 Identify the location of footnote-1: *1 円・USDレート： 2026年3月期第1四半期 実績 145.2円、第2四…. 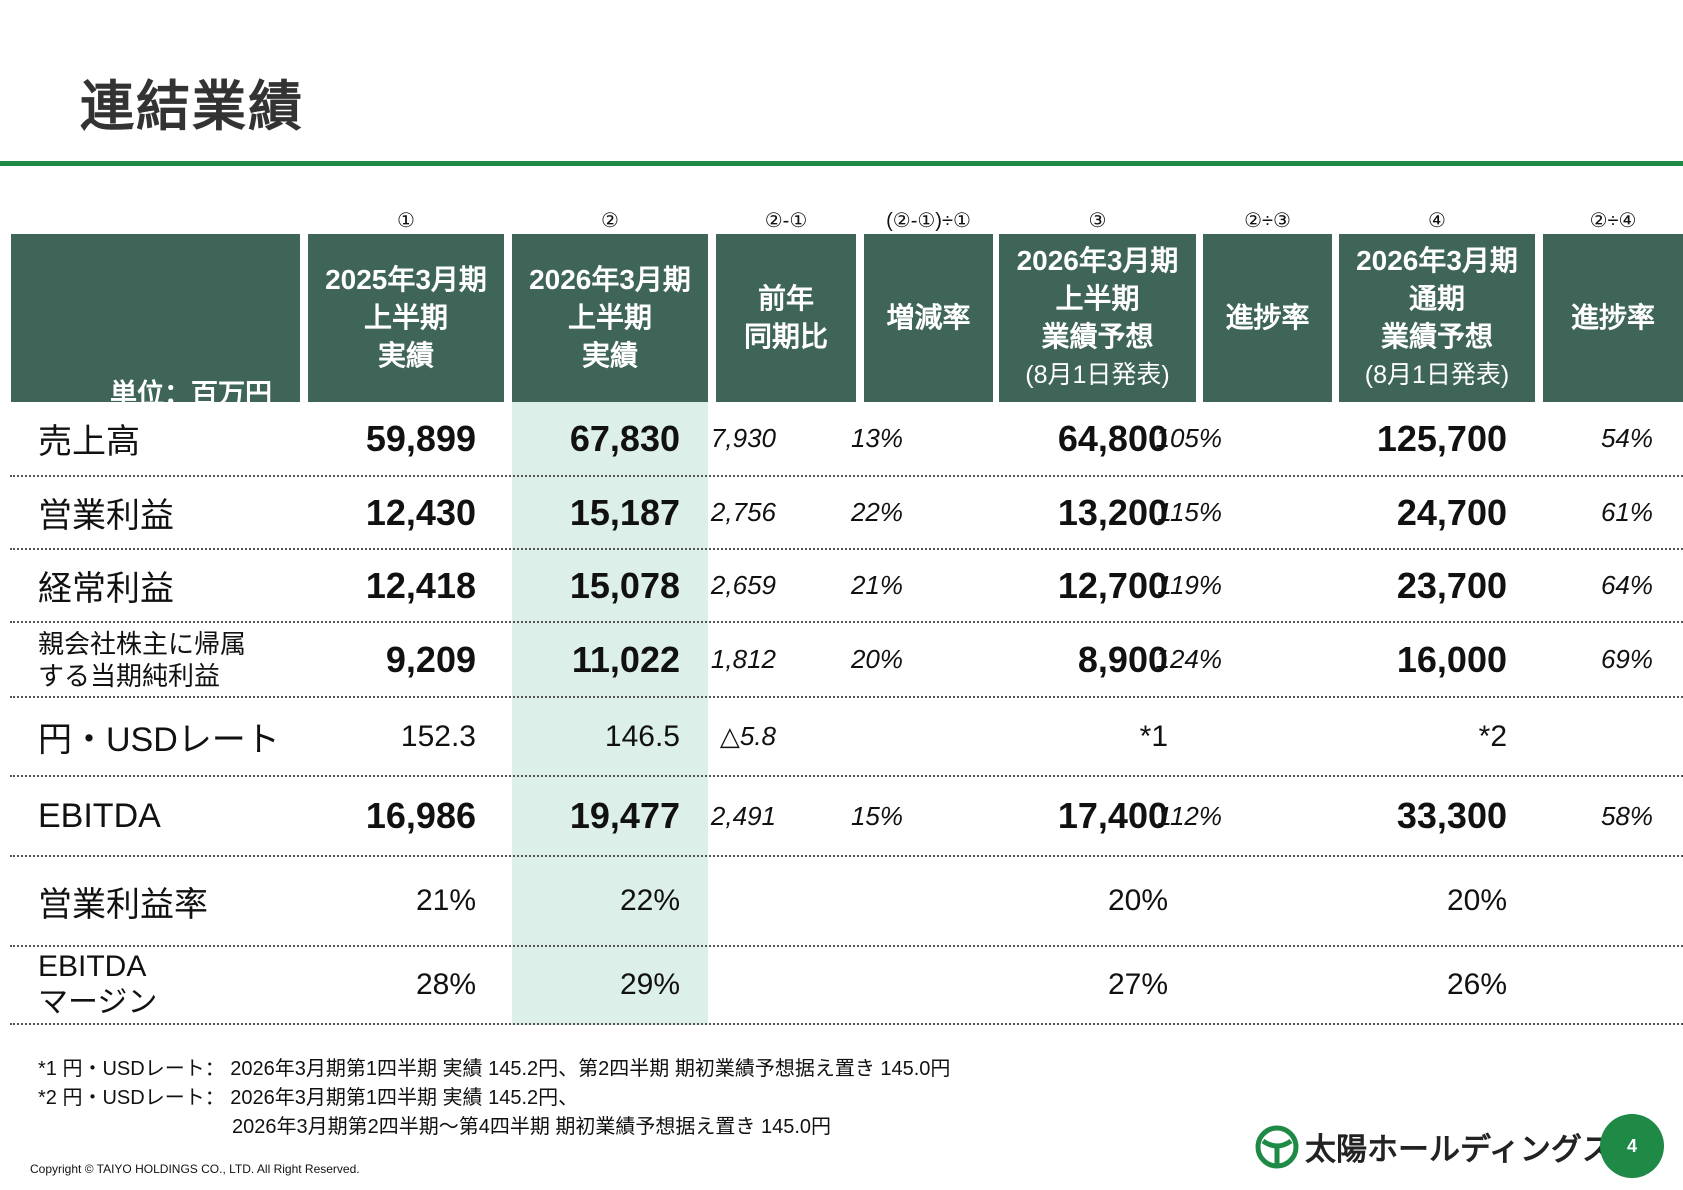
(494, 1069).